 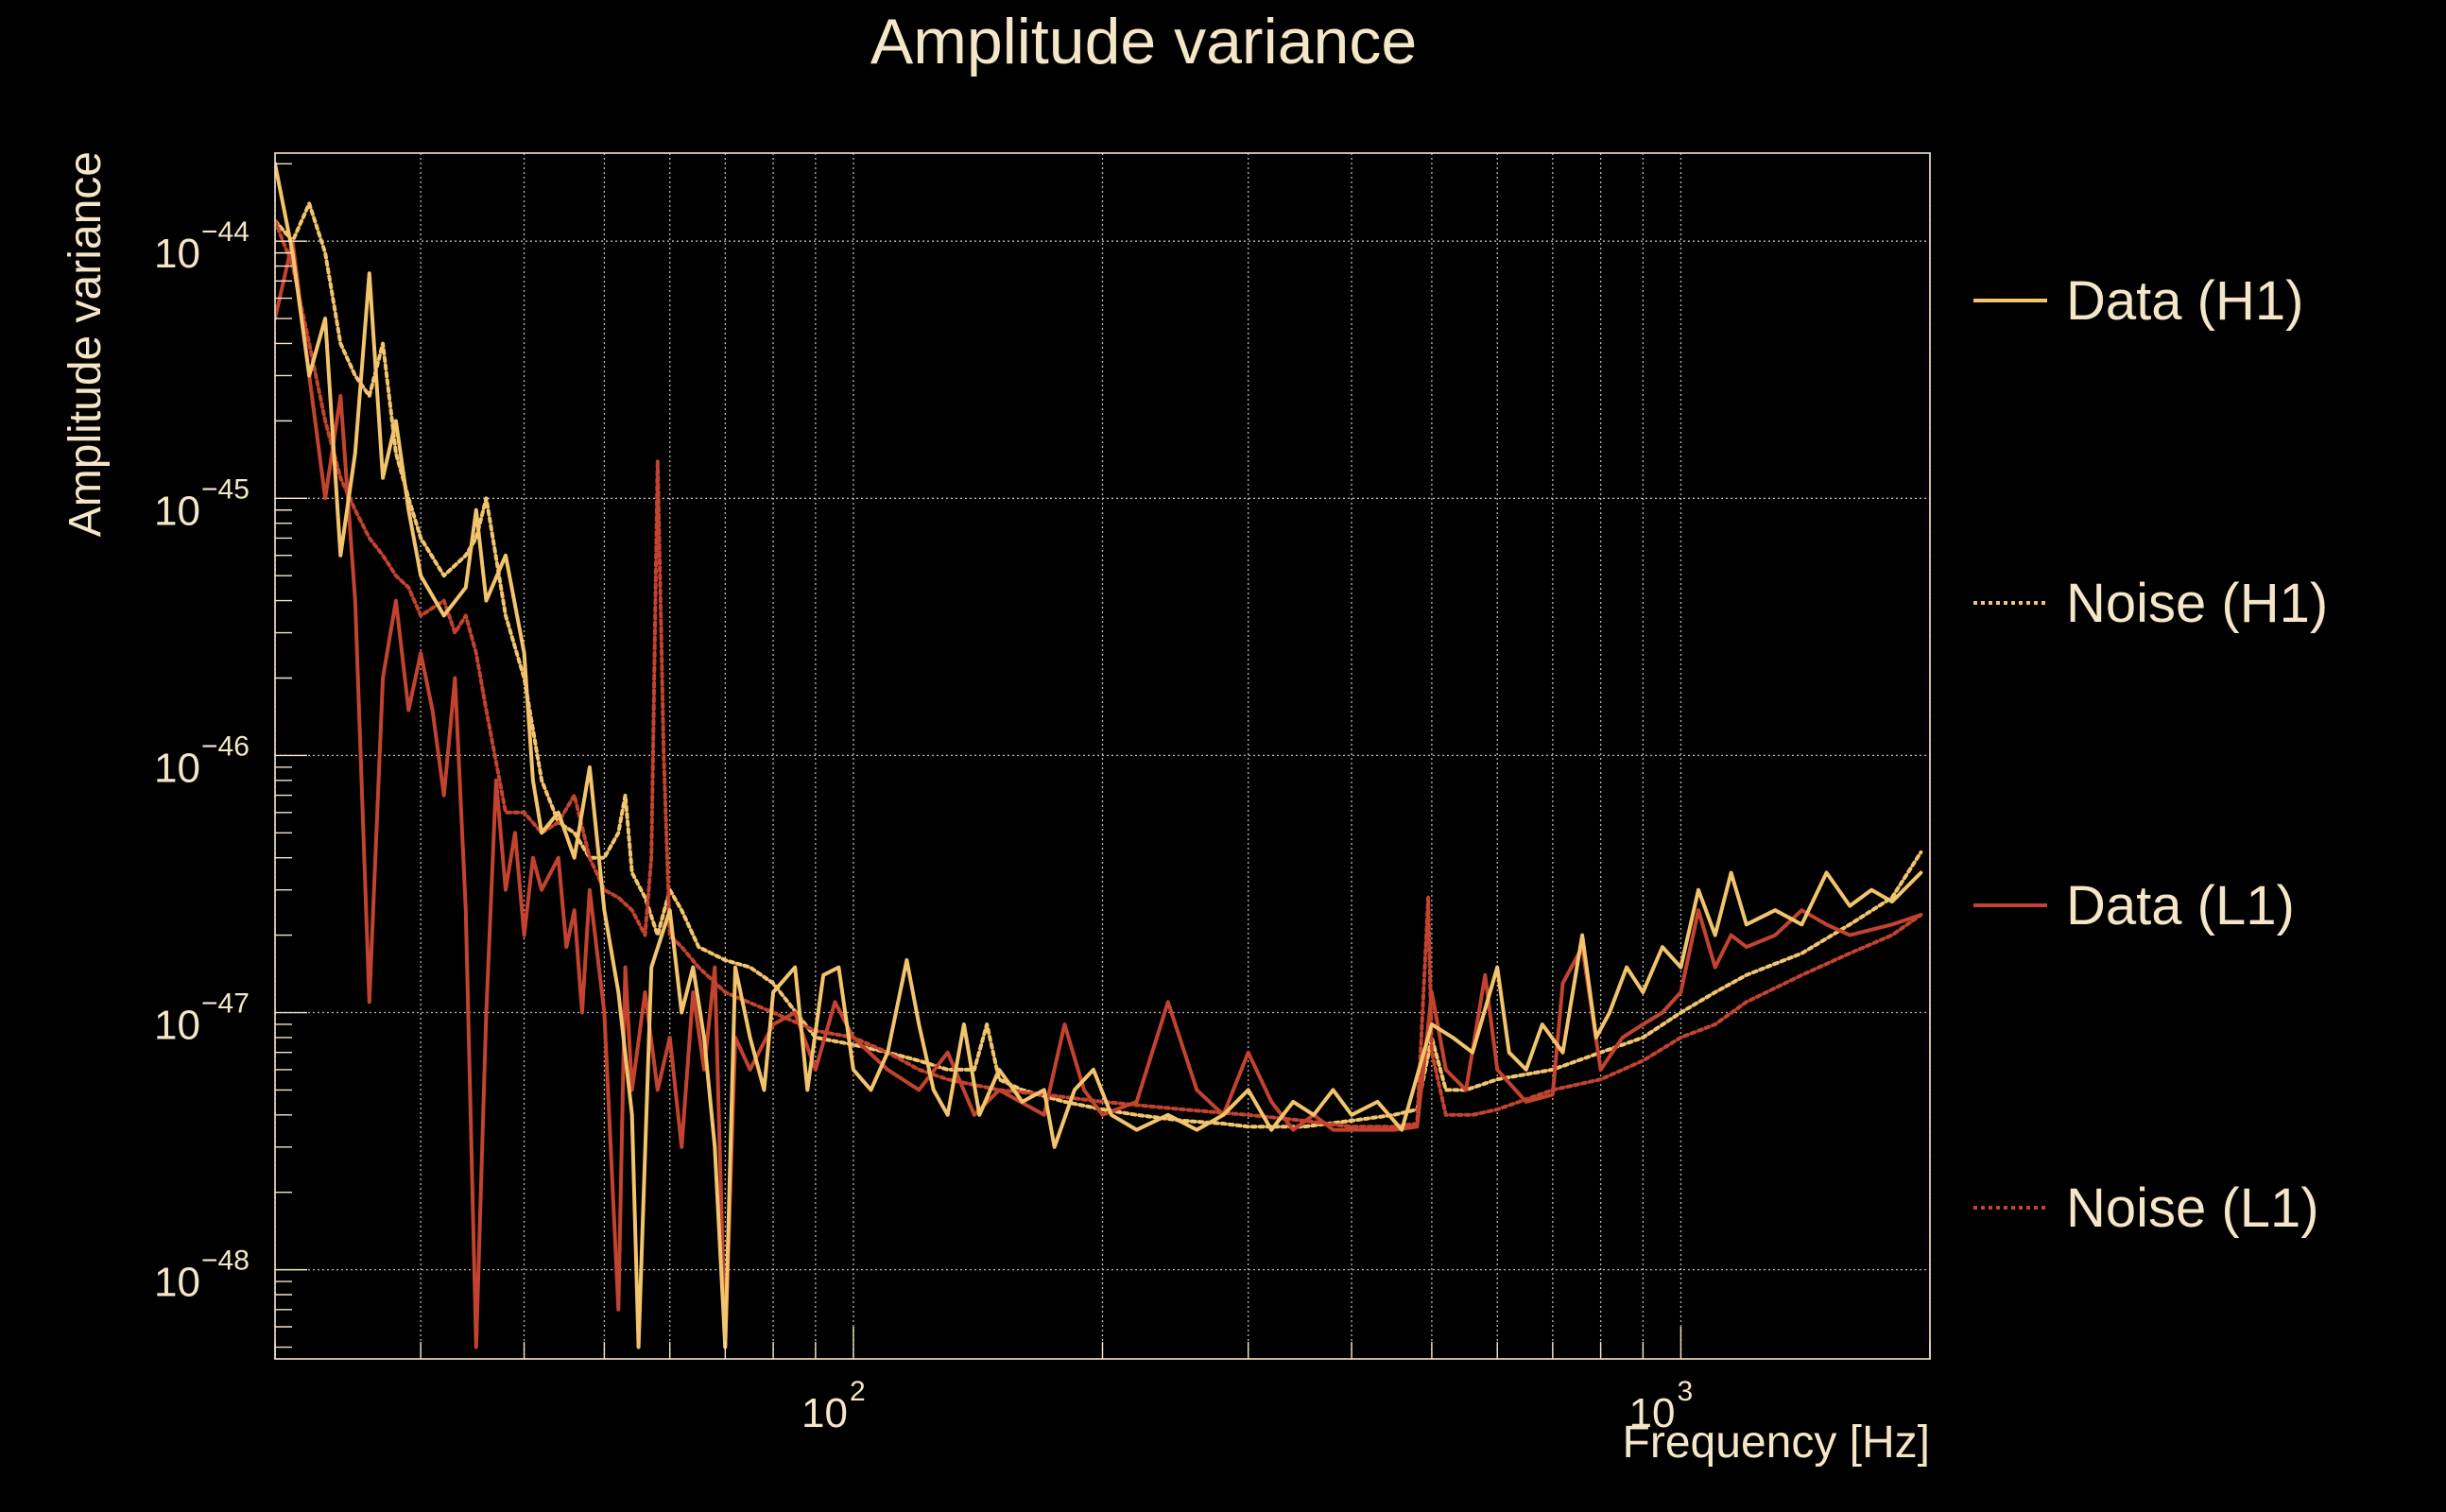 What do you see at coordinates (225, 489) in the screenshot?
I see `y-tick-label-exponent: −45` at bounding box center [225, 489].